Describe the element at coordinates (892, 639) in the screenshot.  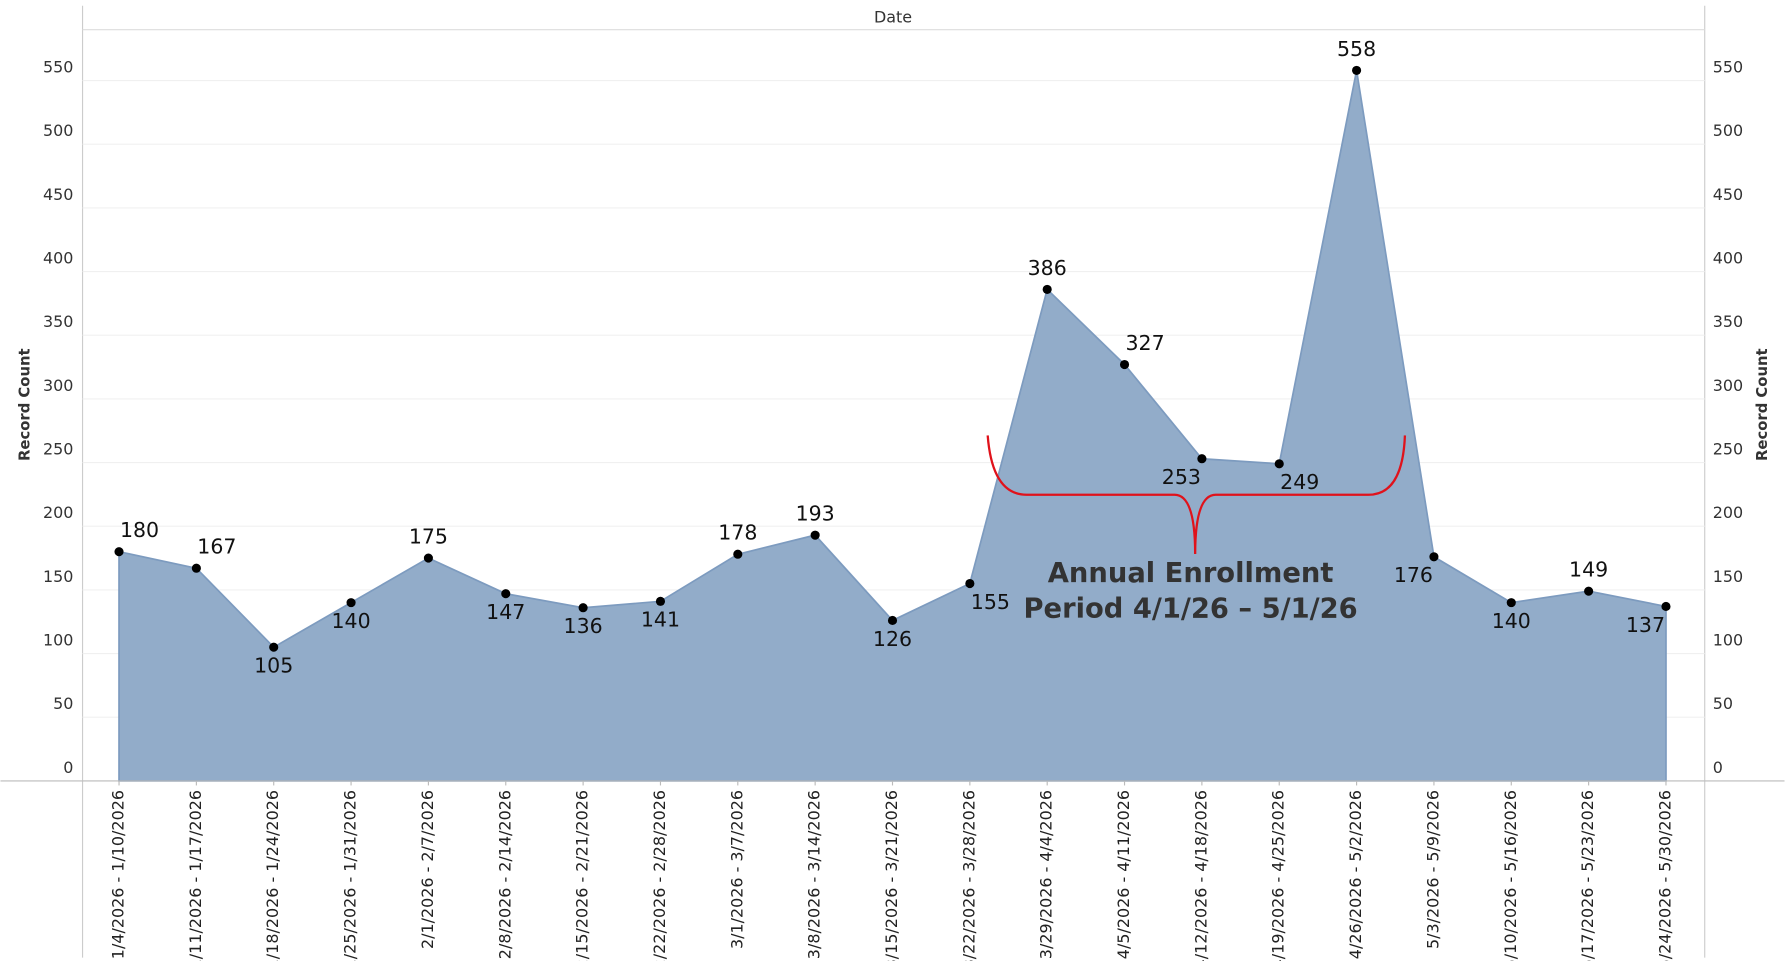
I see `value-label: 126` at that location.